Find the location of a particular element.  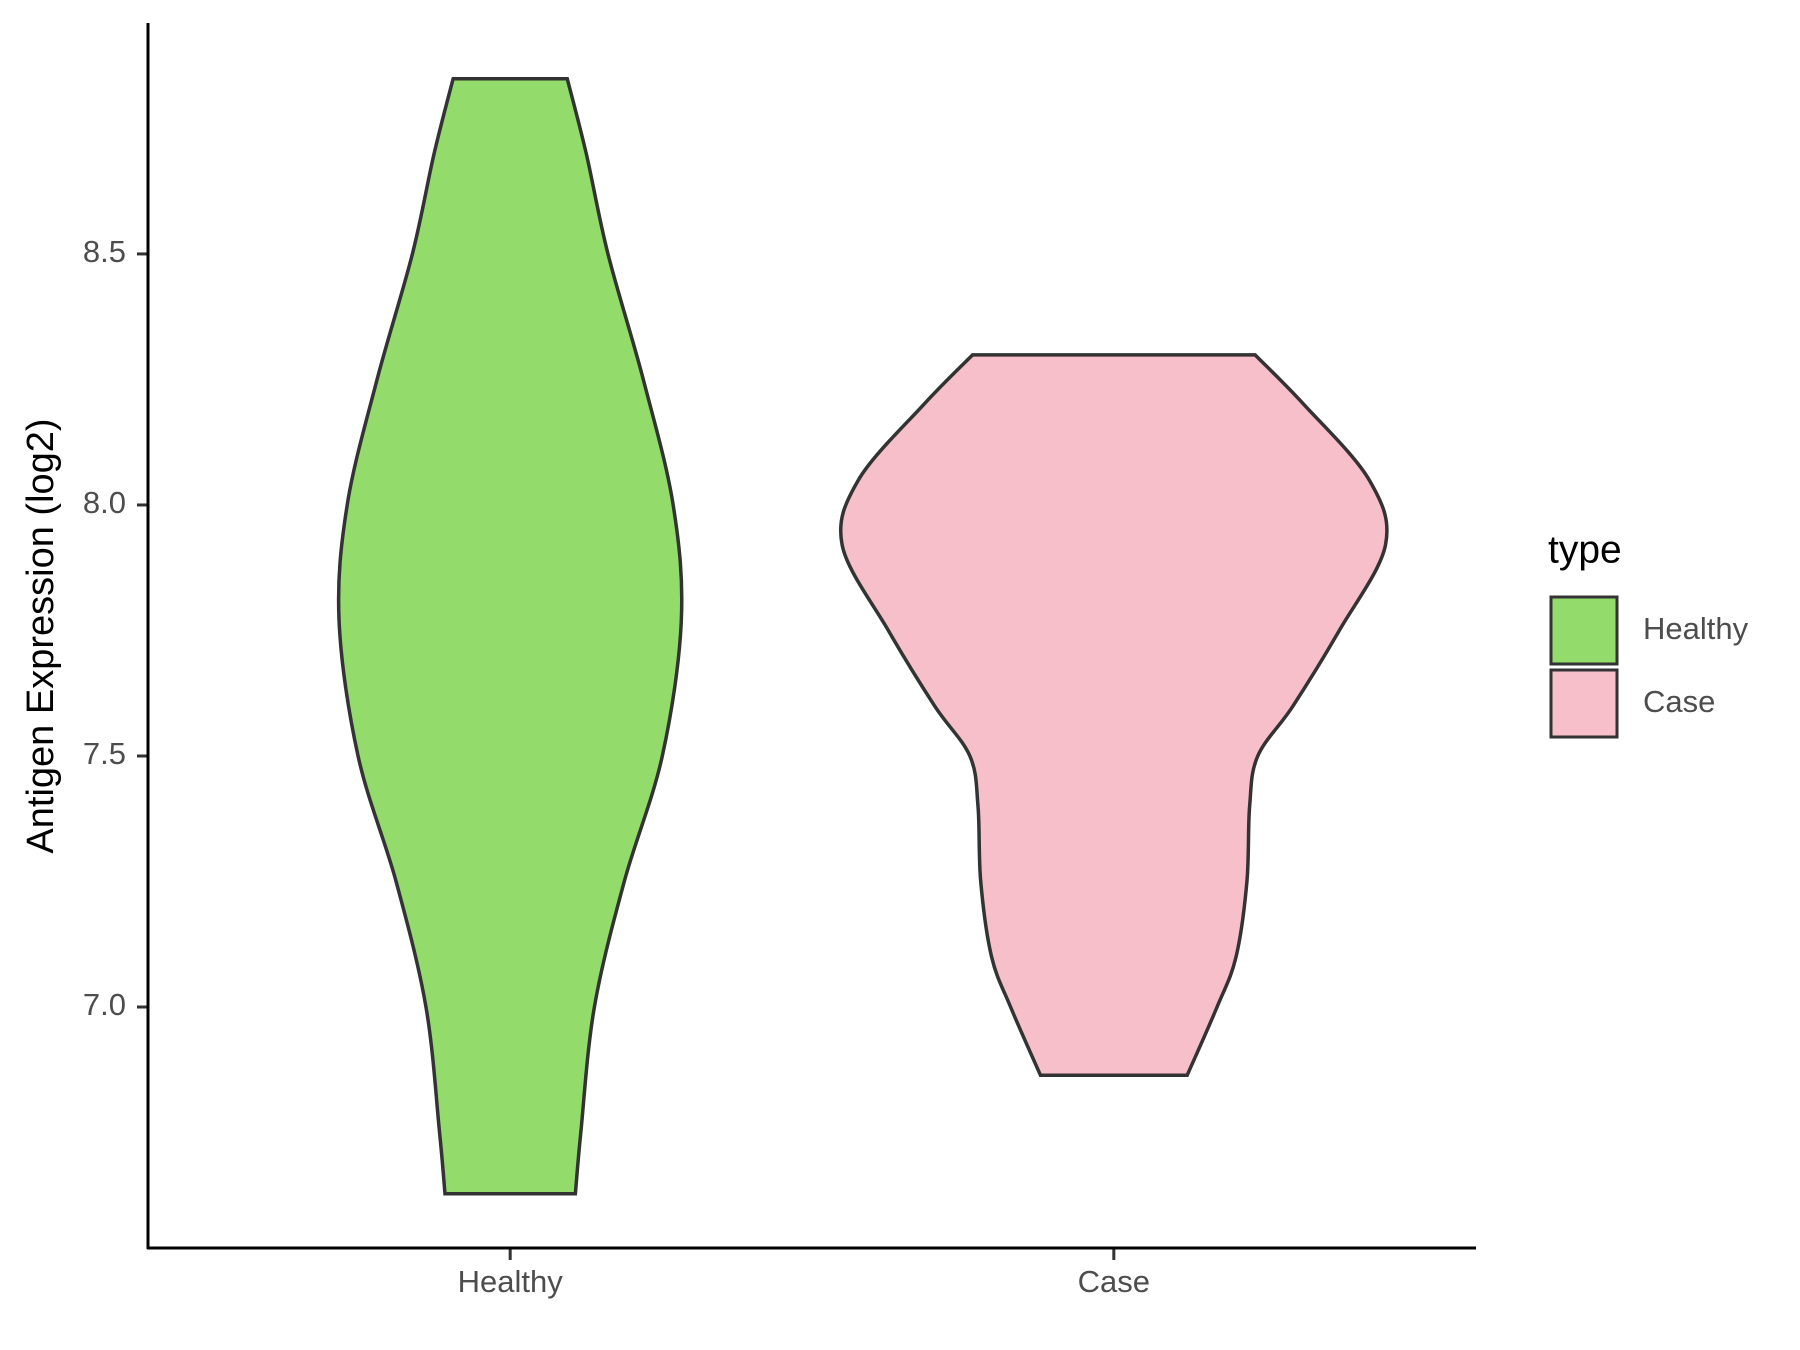

y-tick-label: 7.5 is located at coordinates (104, 753).